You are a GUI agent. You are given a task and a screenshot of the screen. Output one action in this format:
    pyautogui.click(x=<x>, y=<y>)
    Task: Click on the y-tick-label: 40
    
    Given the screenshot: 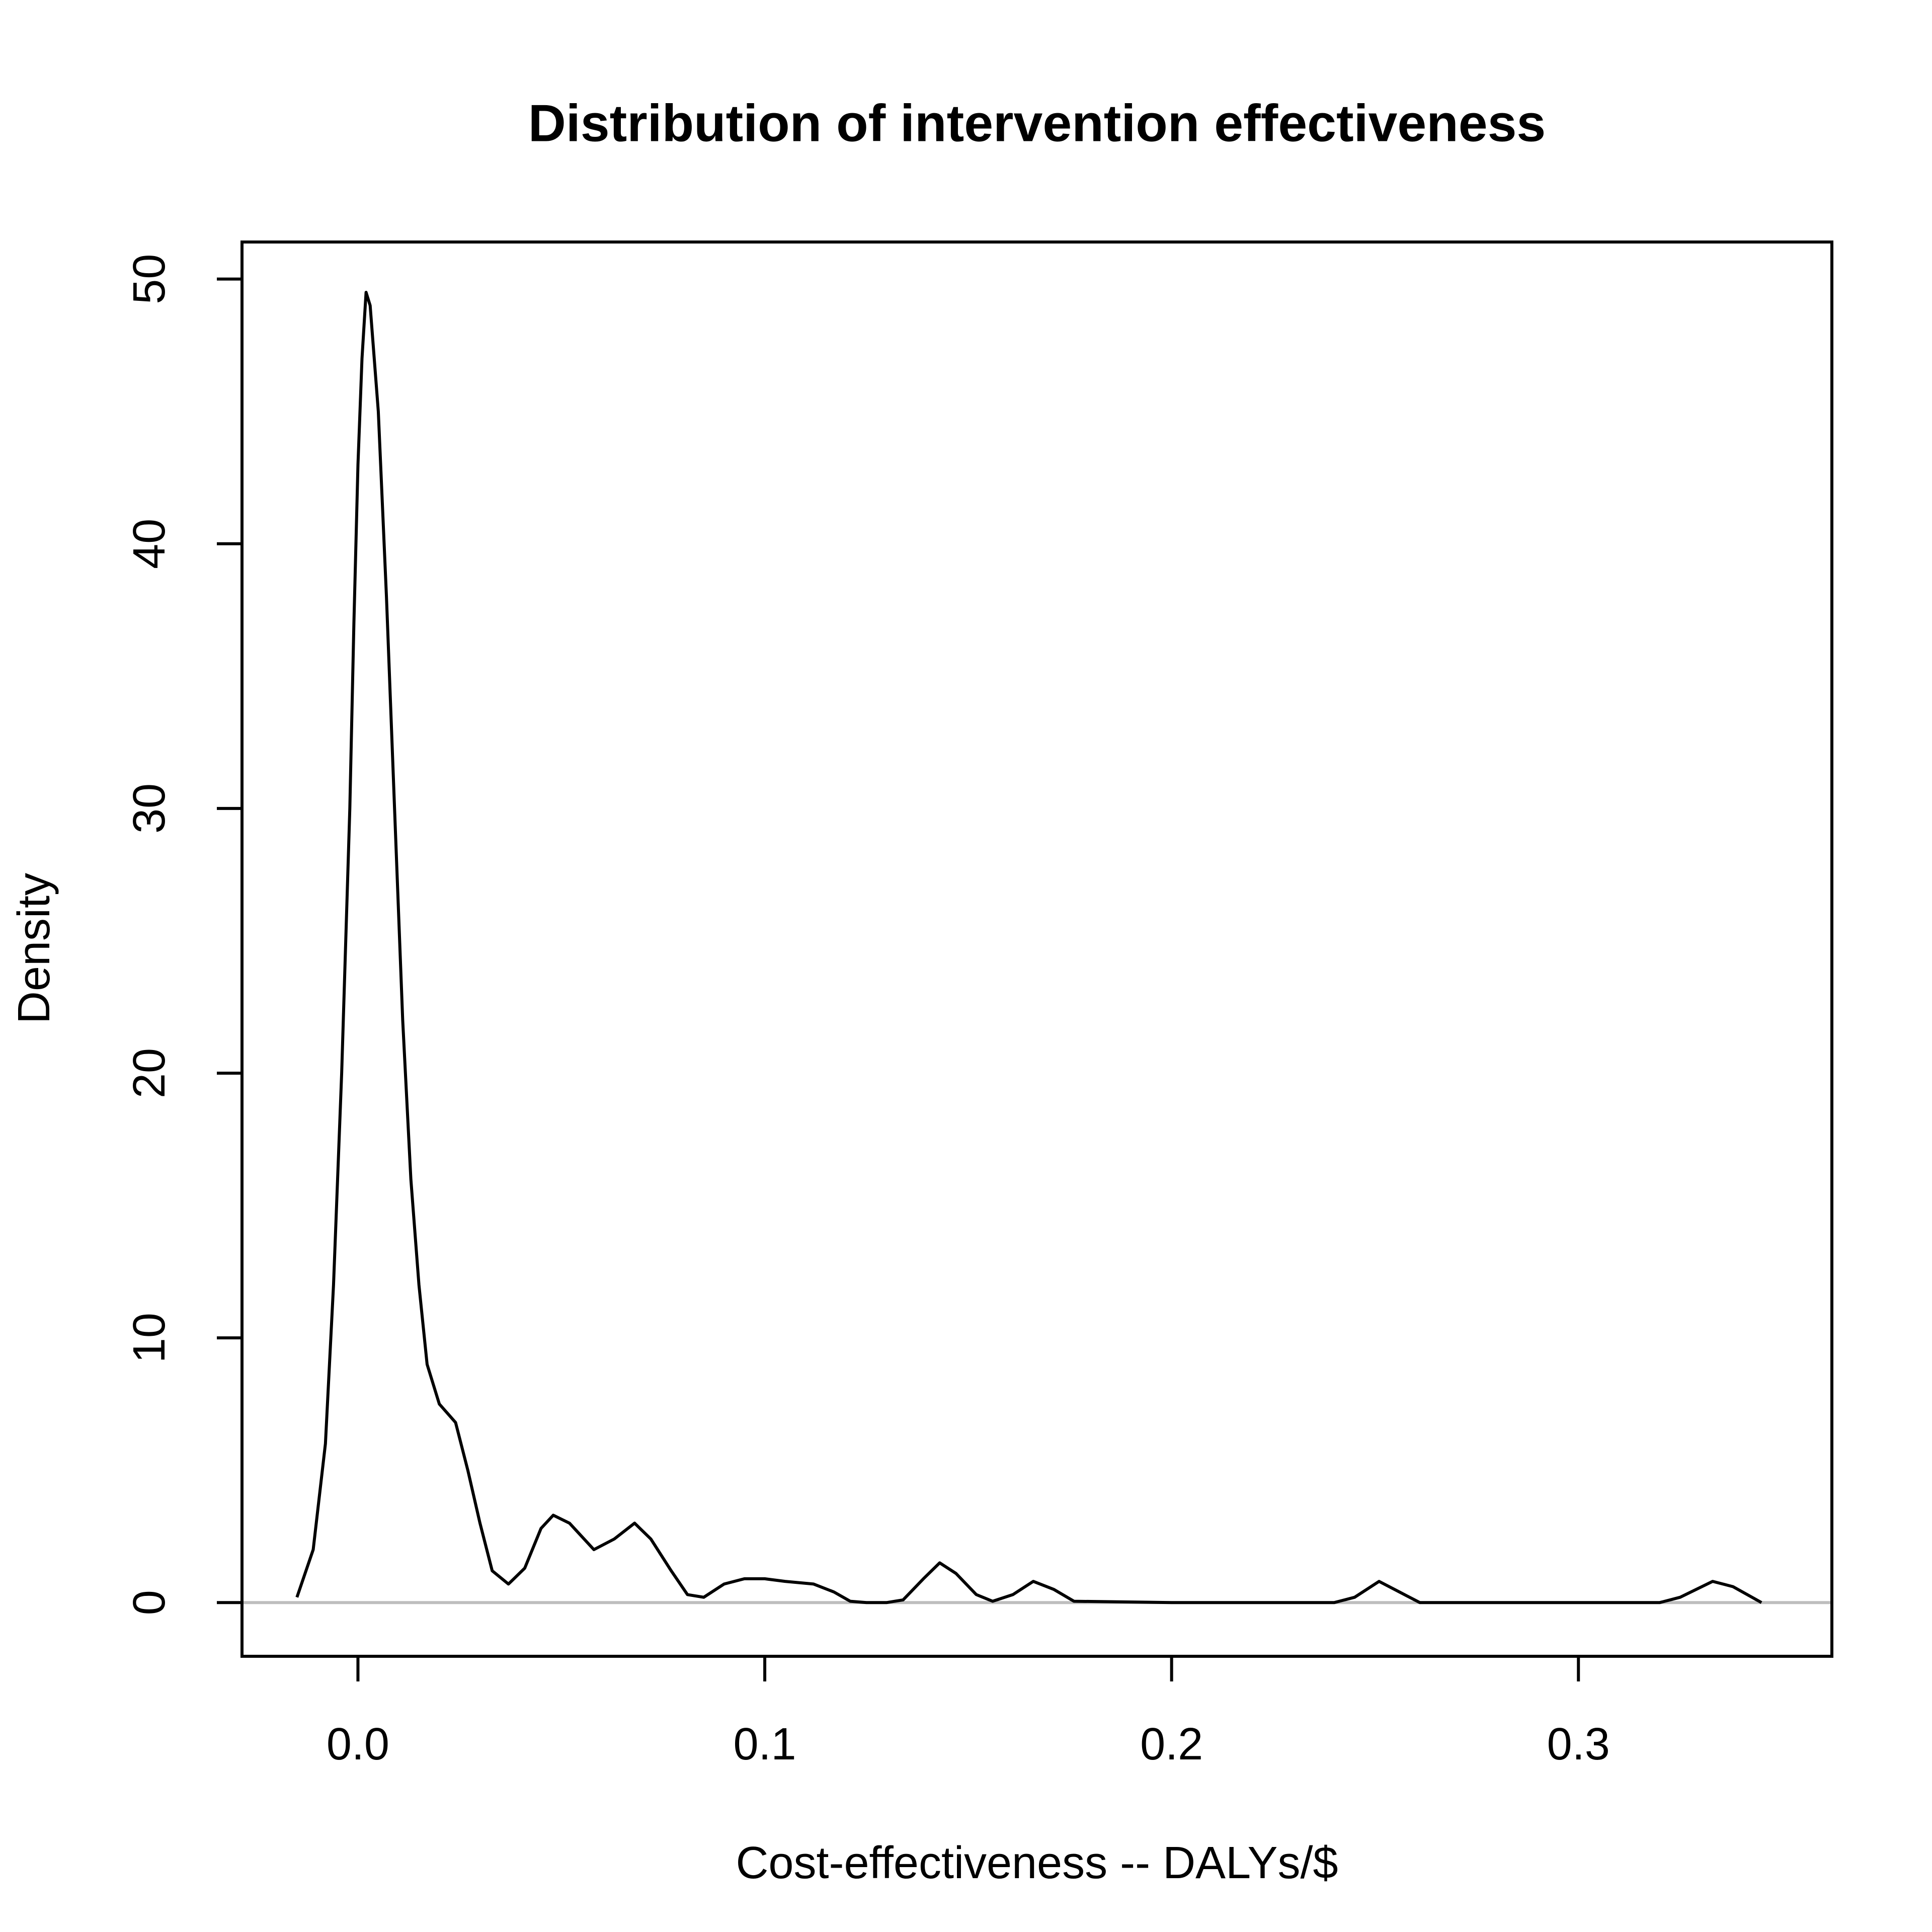 What is the action you would take?
    pyautogui.click(x=150, y=544)
    